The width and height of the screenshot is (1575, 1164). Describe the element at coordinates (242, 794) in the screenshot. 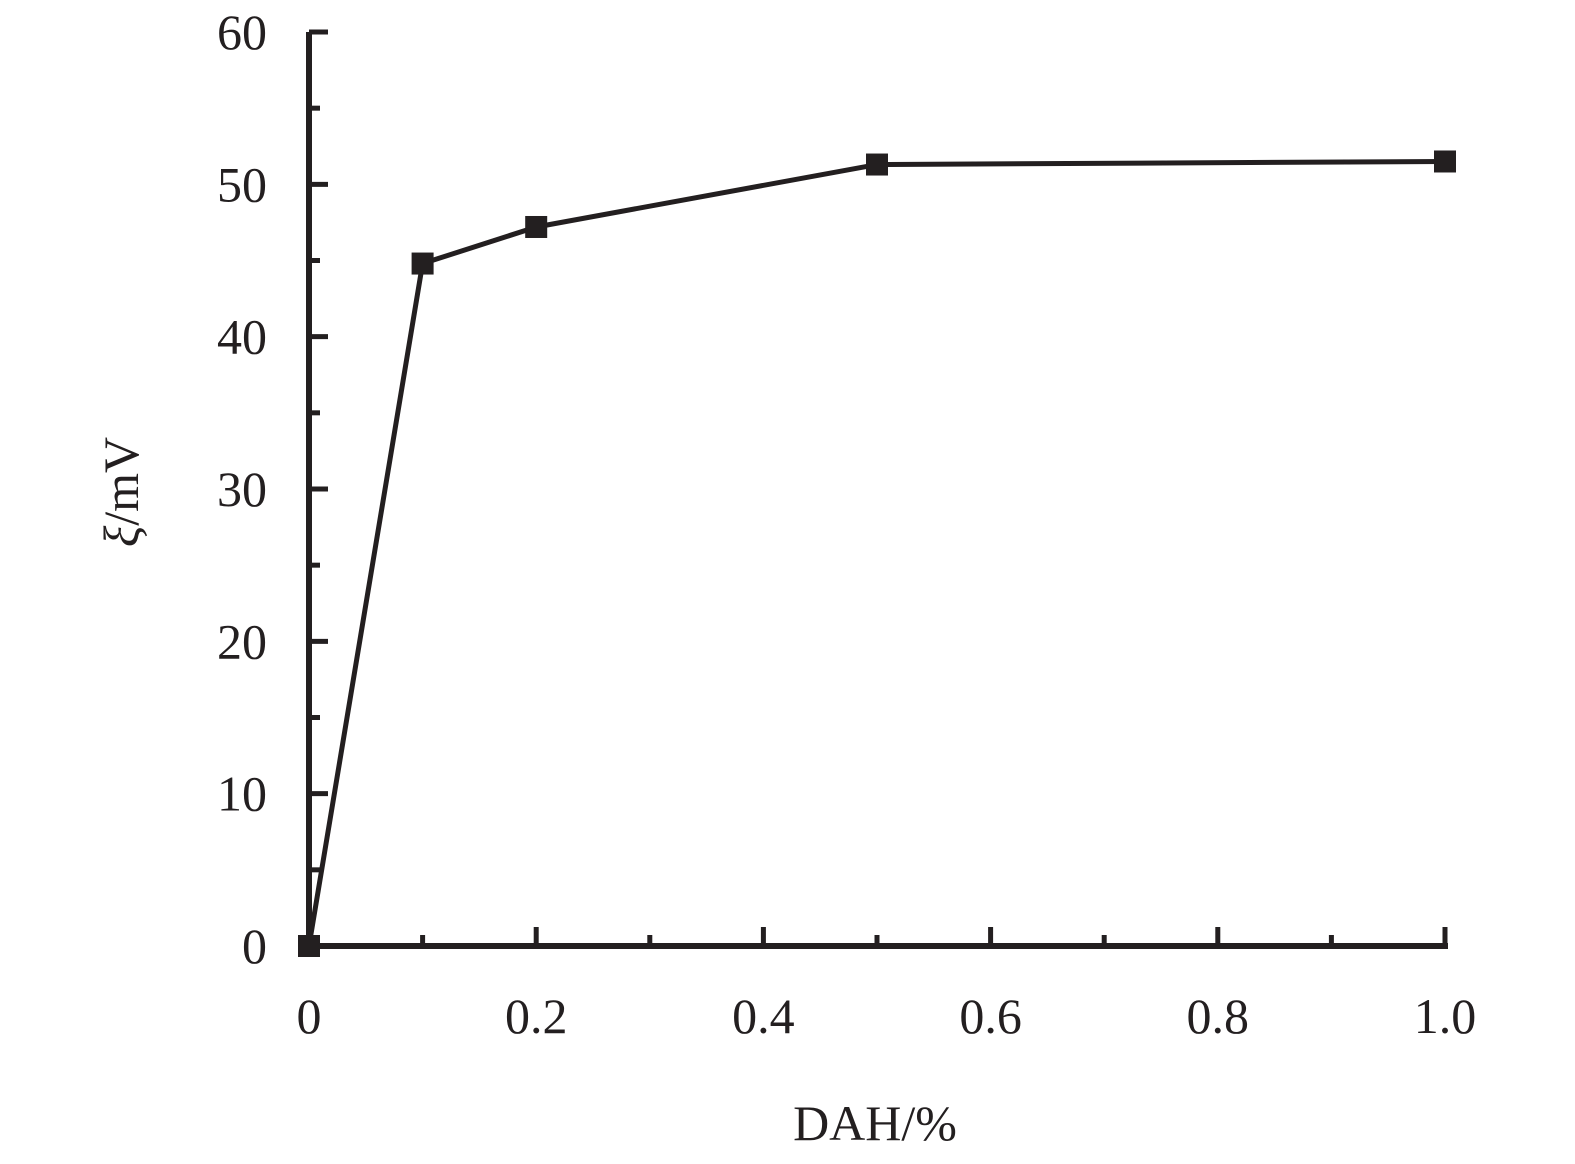

I see `y-tick-label: 10` at that location.